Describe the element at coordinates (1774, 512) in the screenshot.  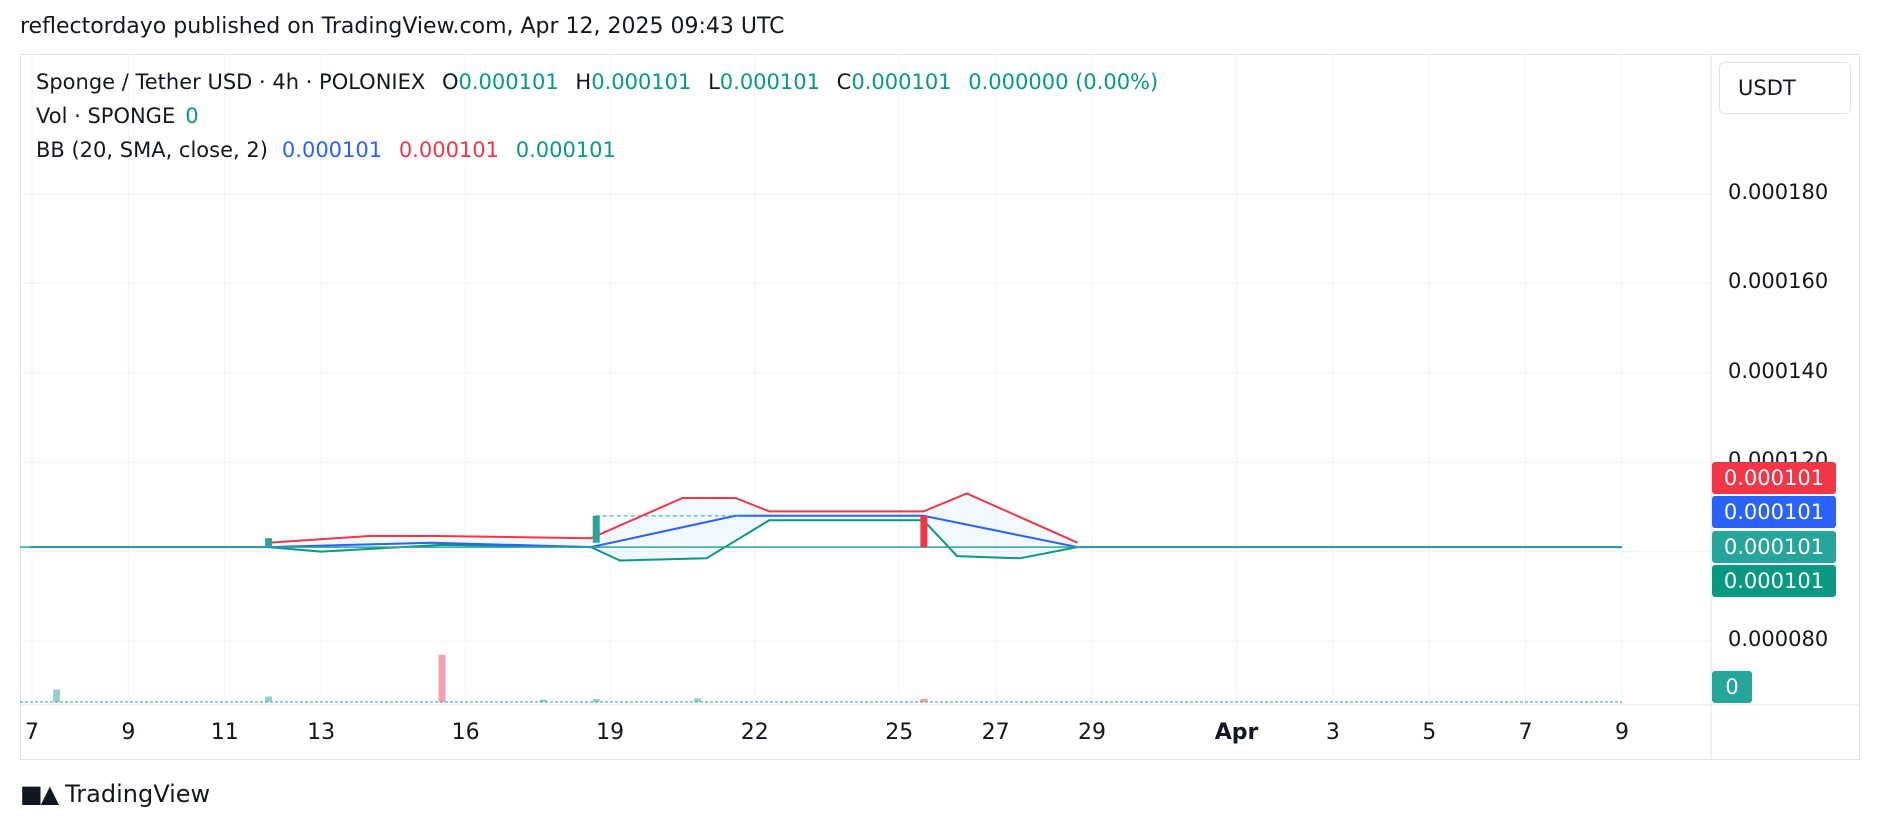
I see `bb-basis-badge: 0.000101` at that location.